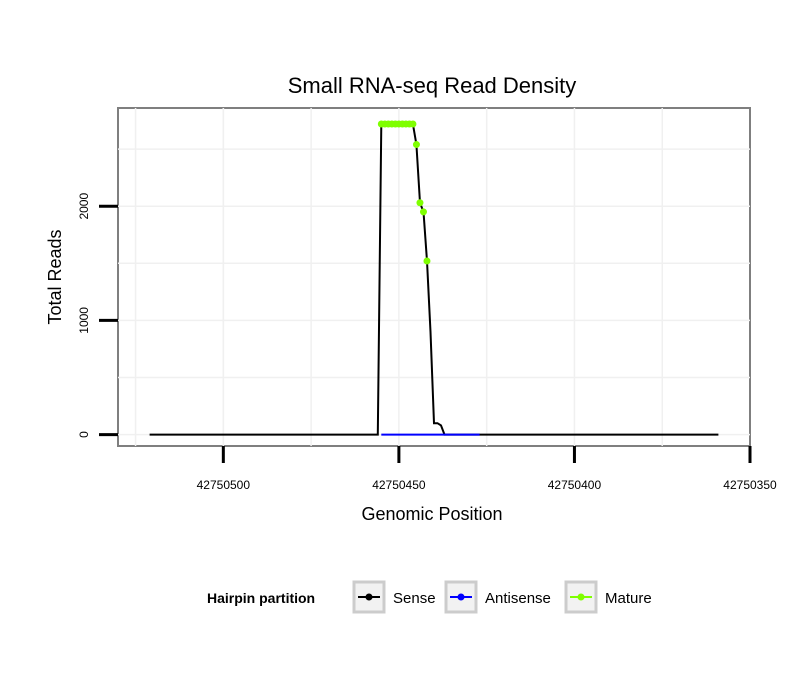  Describe the element at coordinates (261, 598) in the screenshot. I see `legend-title: Hairpin partition` at that location.